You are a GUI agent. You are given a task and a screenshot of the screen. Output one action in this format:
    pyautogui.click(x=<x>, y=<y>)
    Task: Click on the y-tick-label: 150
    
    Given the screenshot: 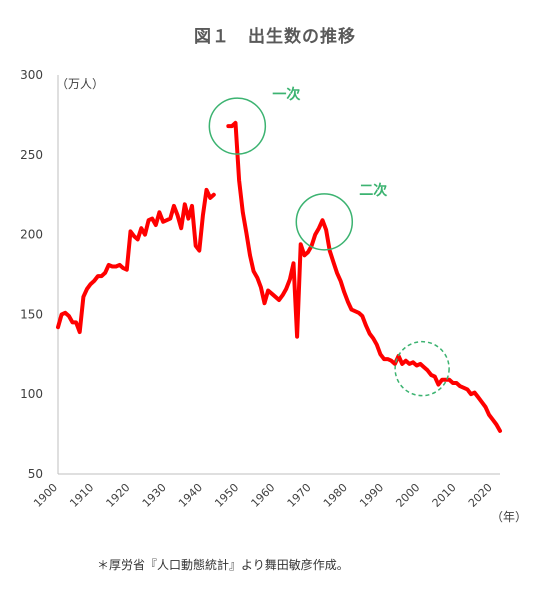 What is the action you would take?
    pyautogui.click(x=31, y=314)
    